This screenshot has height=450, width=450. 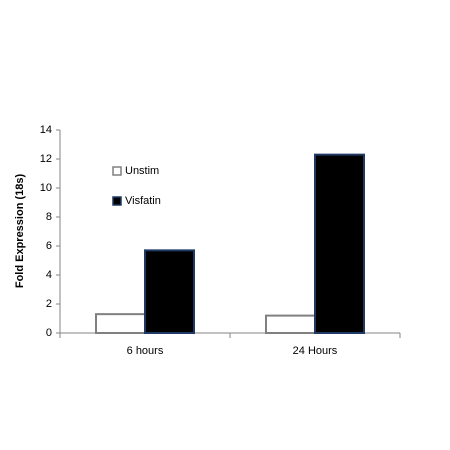 What do you see at coordinates (46, 159) in the screenshot?
I see `y-tick-label: 12` at bounding box center [46, 159].